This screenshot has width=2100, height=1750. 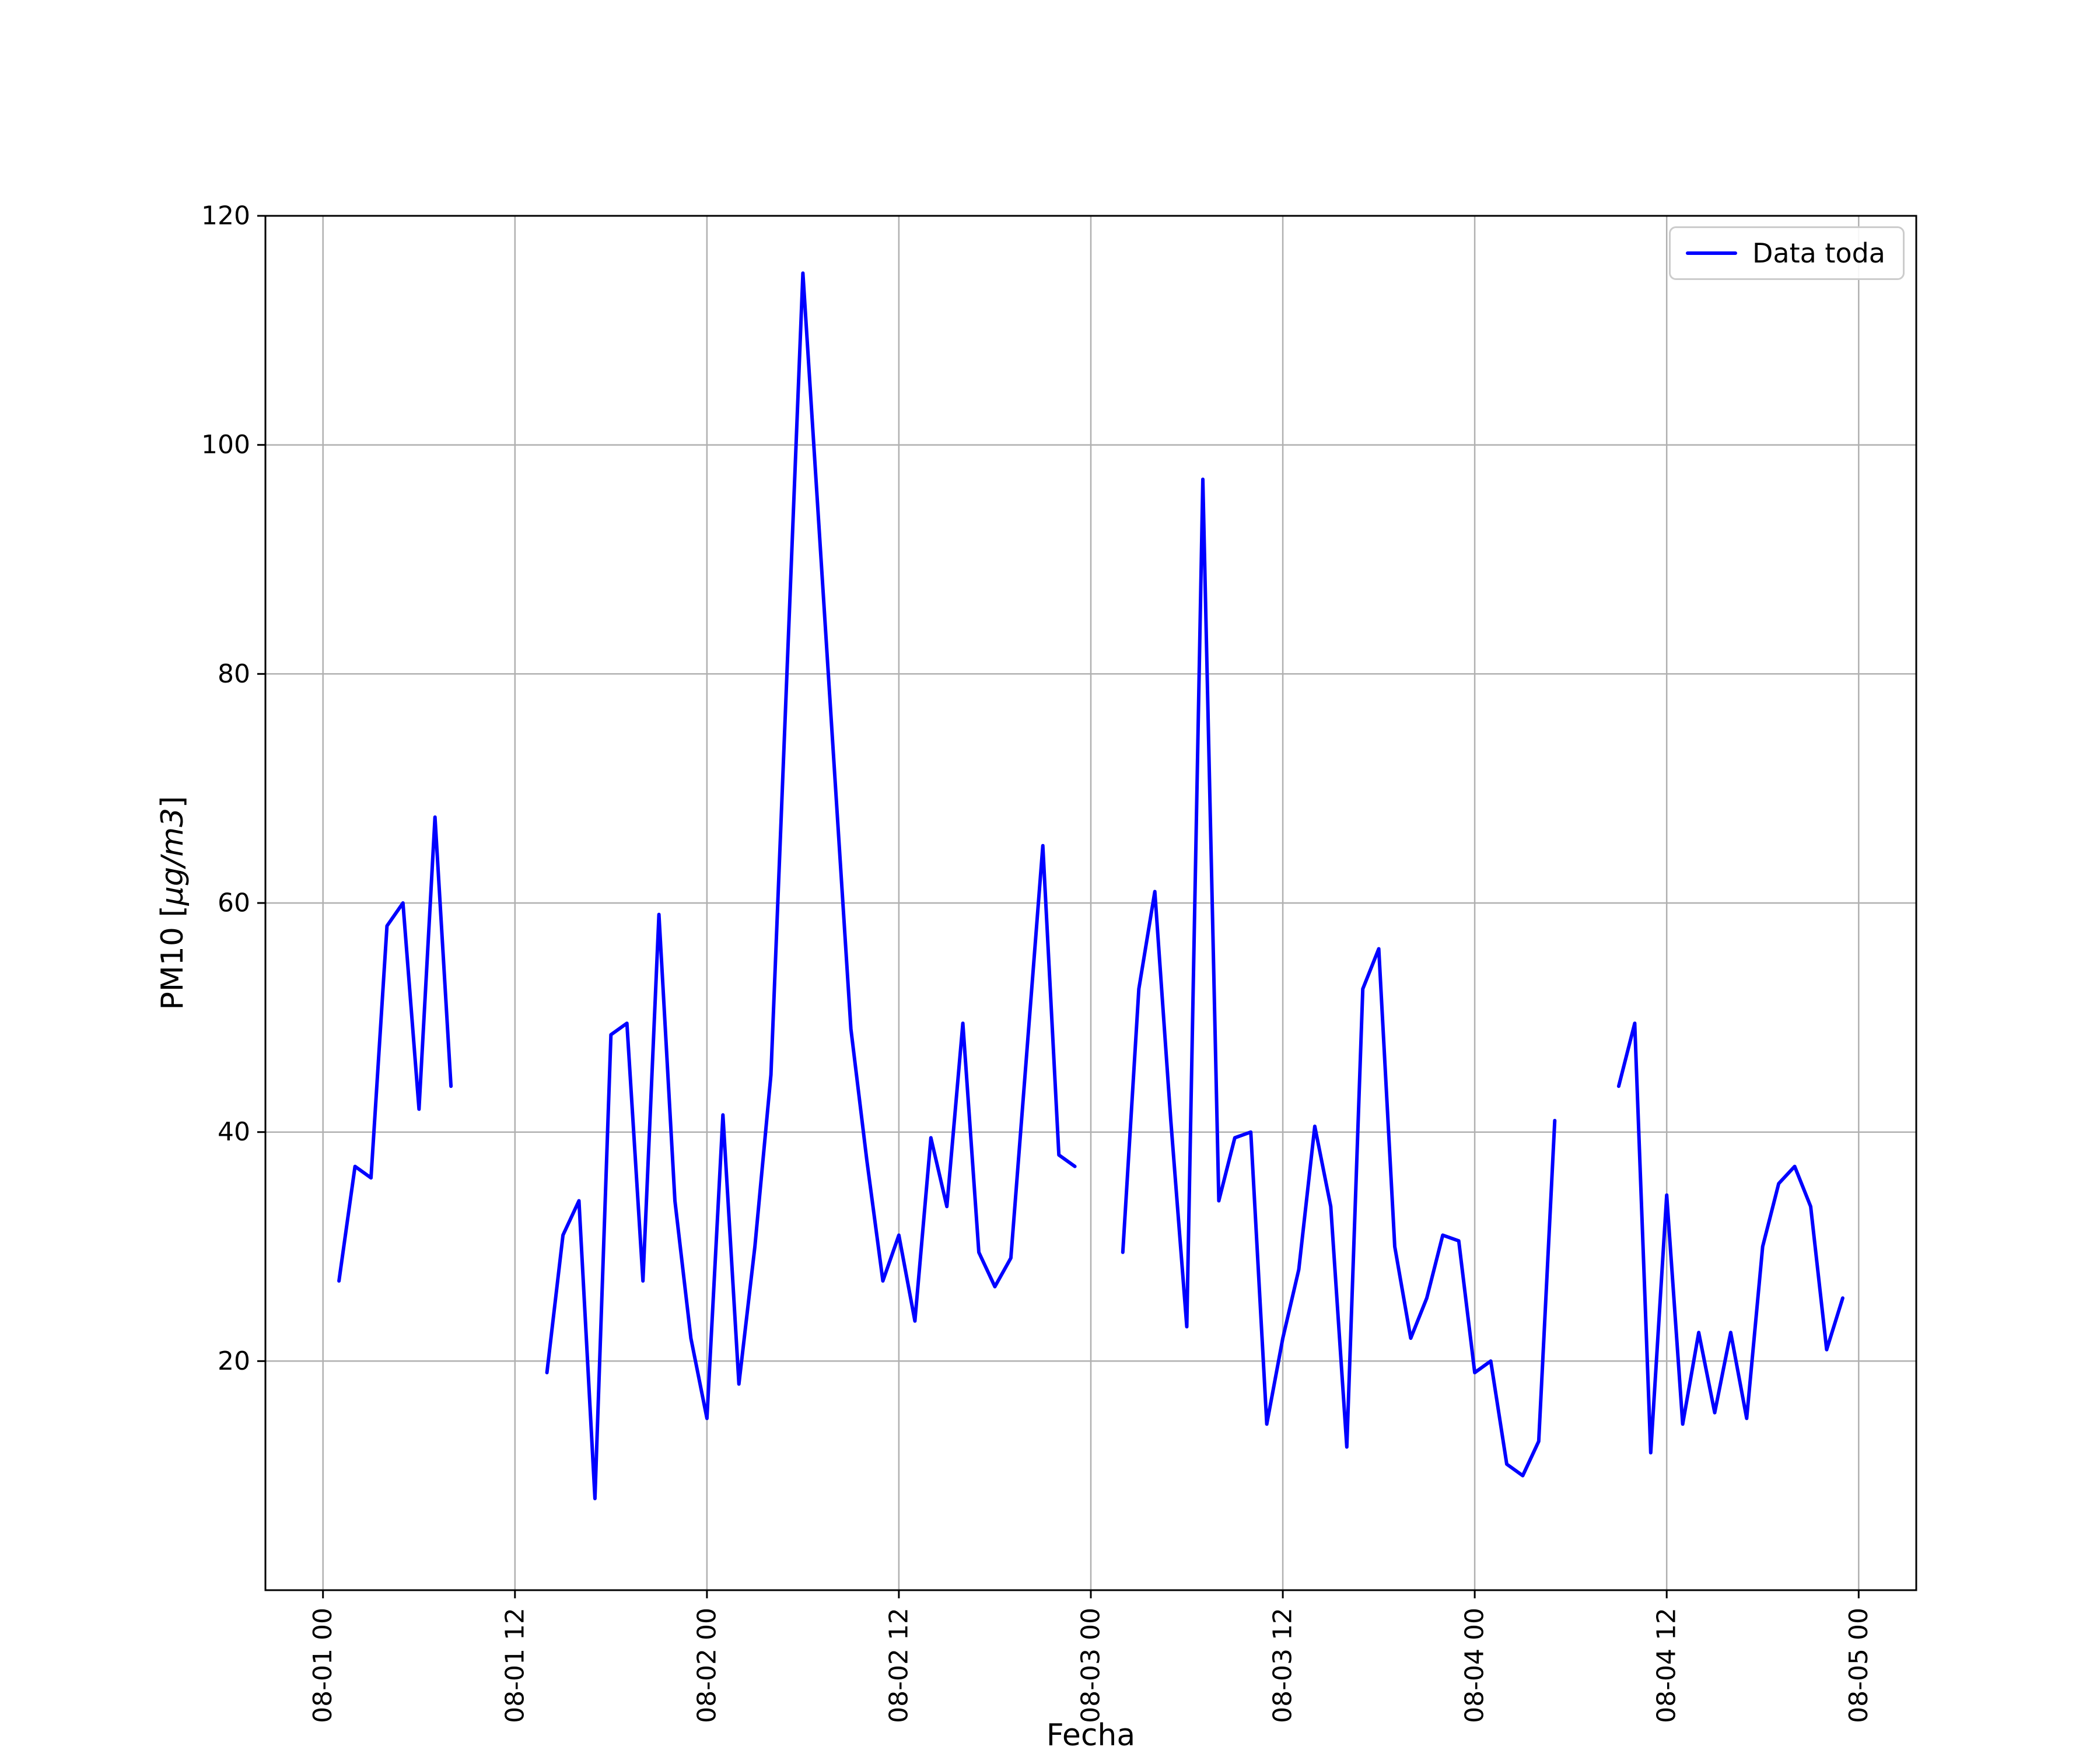 What do you see at coordinates (1859, 1665) in the screenshot?
I see `x-tick-label: 08-05 00` at bounding box center [1859, 1665].